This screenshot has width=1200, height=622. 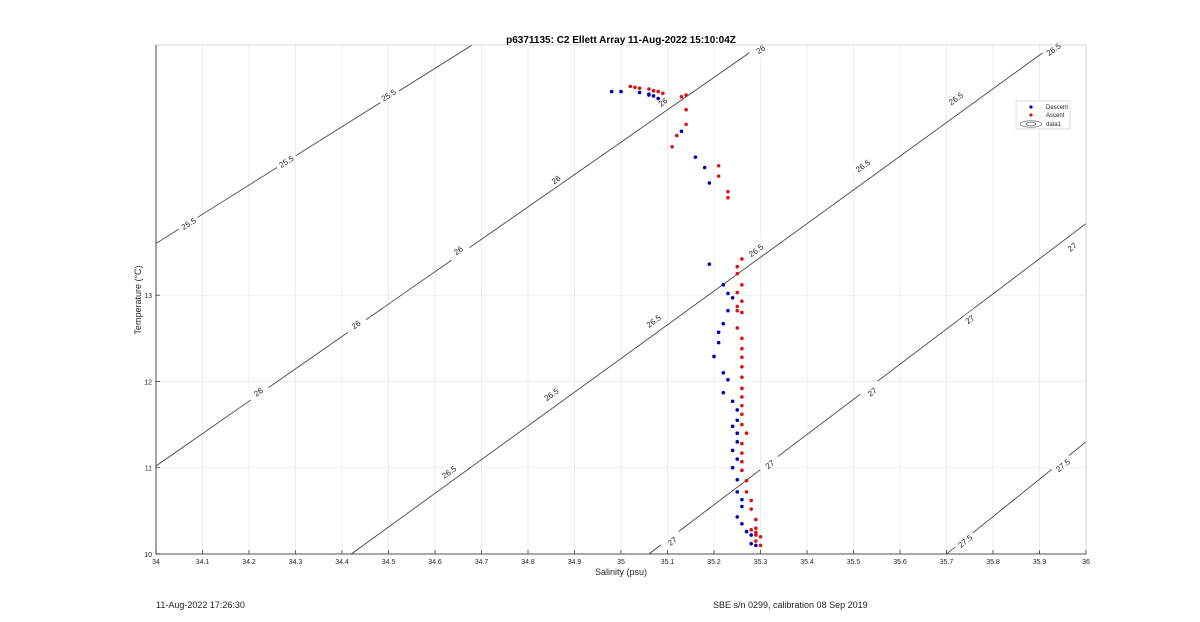 I want to click on data-points, so click(x=686, y=316).